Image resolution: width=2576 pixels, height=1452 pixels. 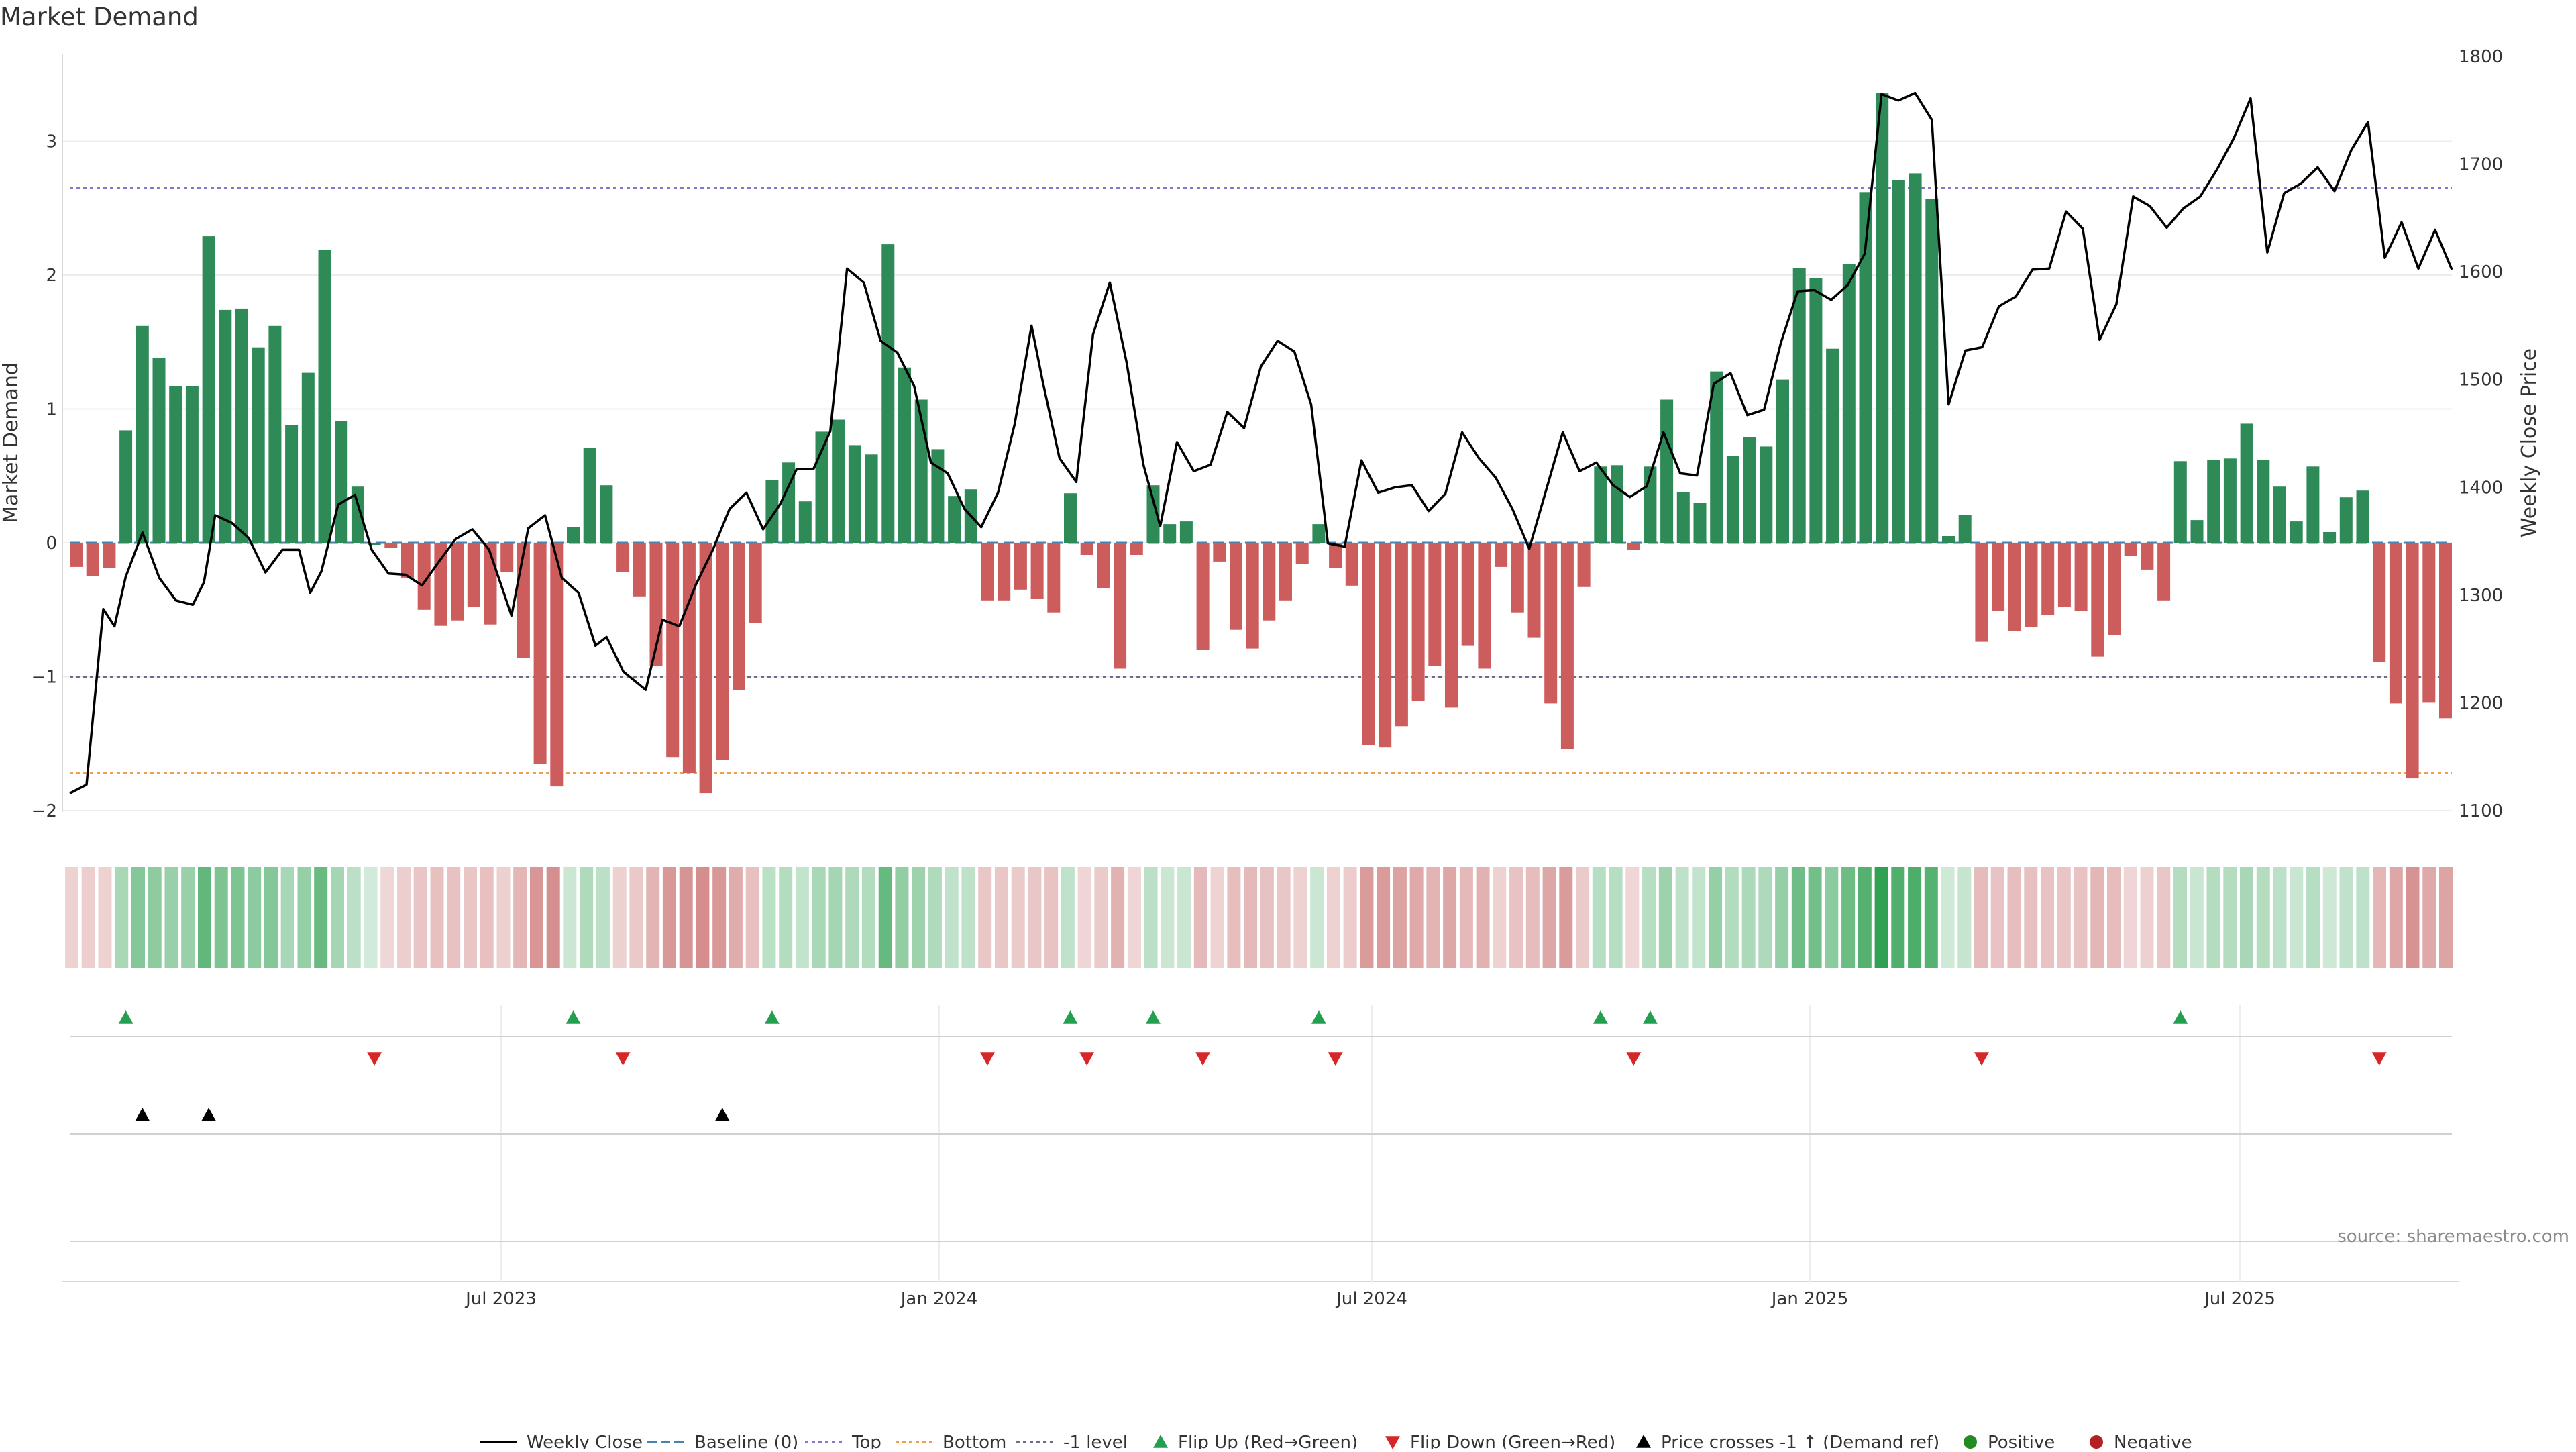 What do you see at coordinates (2021, 1441) in the screenshot?
I see `legend-label-positive: Positive` at bounding box center [2021, 1441].